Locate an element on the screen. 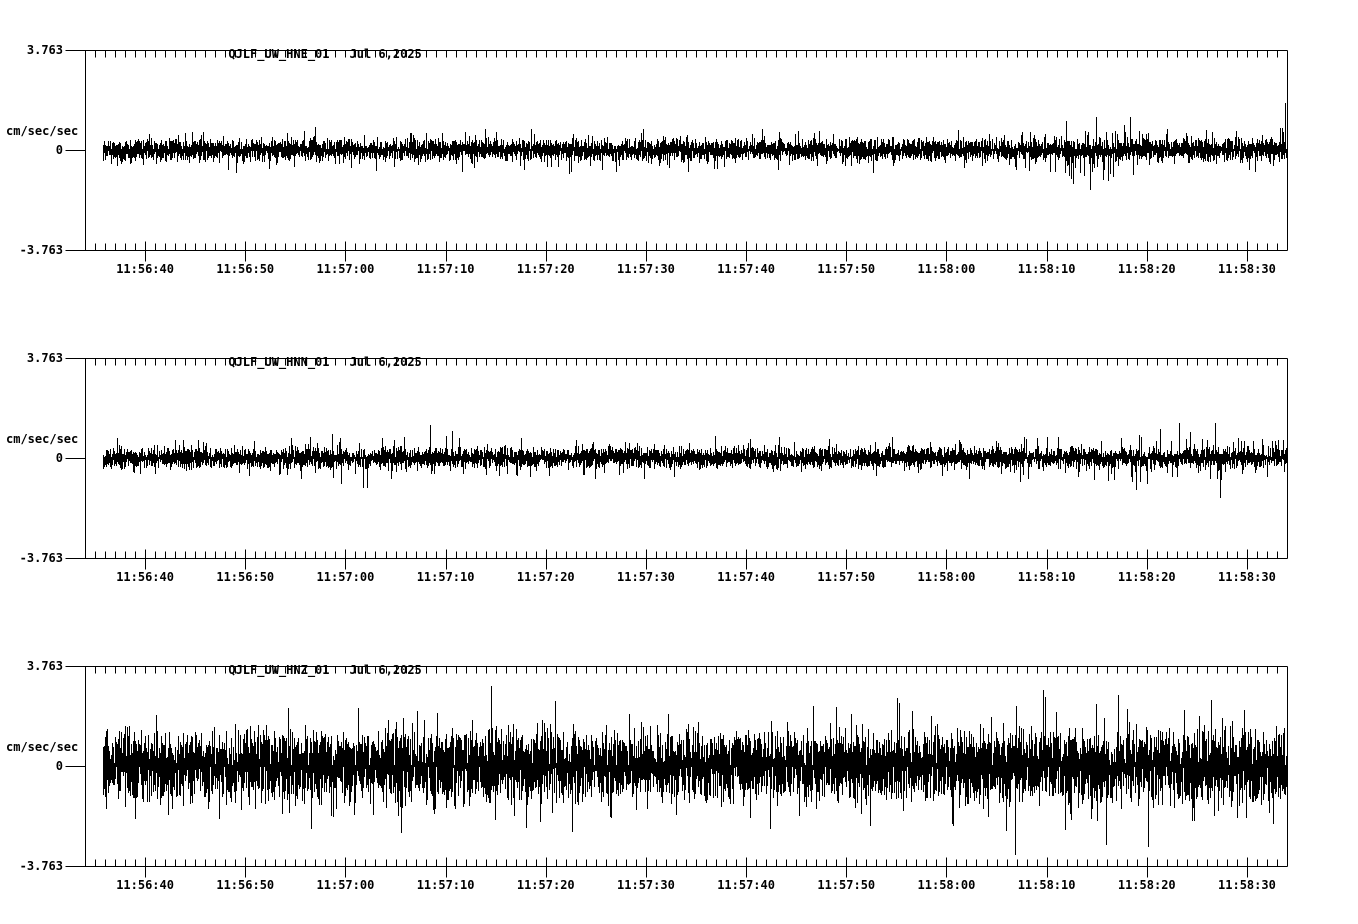  trace-station-label: QJLF_UW_HNE_01 is located at coordinates (279, 54).